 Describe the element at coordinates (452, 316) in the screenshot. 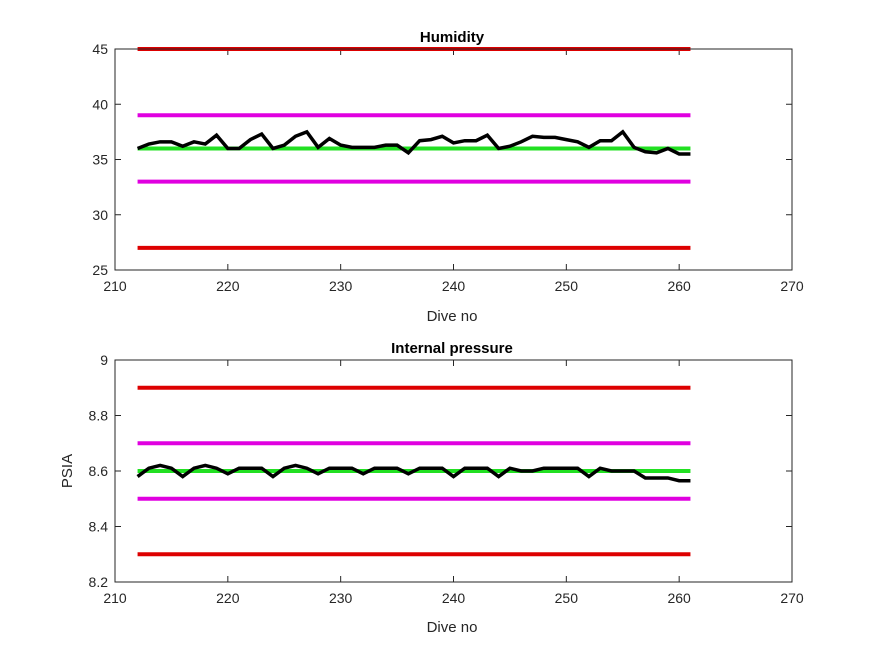

I see `humidity-xlabel: Dive no` at that location.